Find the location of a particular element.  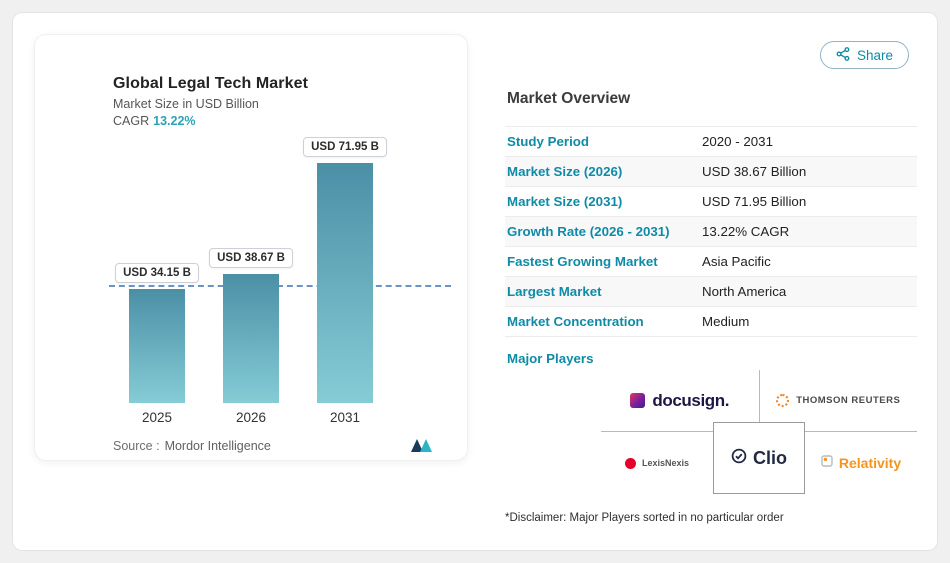

bar-2025: USD 34.15 B 2025 is located at coordinates (157, 345).